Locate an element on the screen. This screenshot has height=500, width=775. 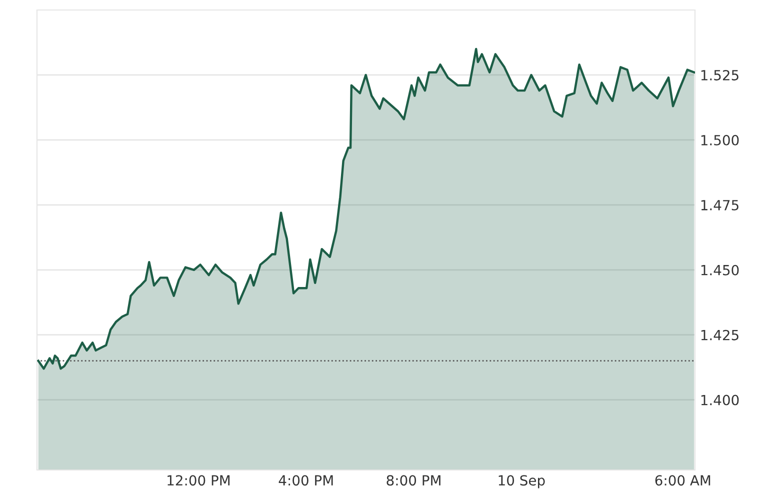
y-tick-label: 1.425 is located at coordinates (719, 335).